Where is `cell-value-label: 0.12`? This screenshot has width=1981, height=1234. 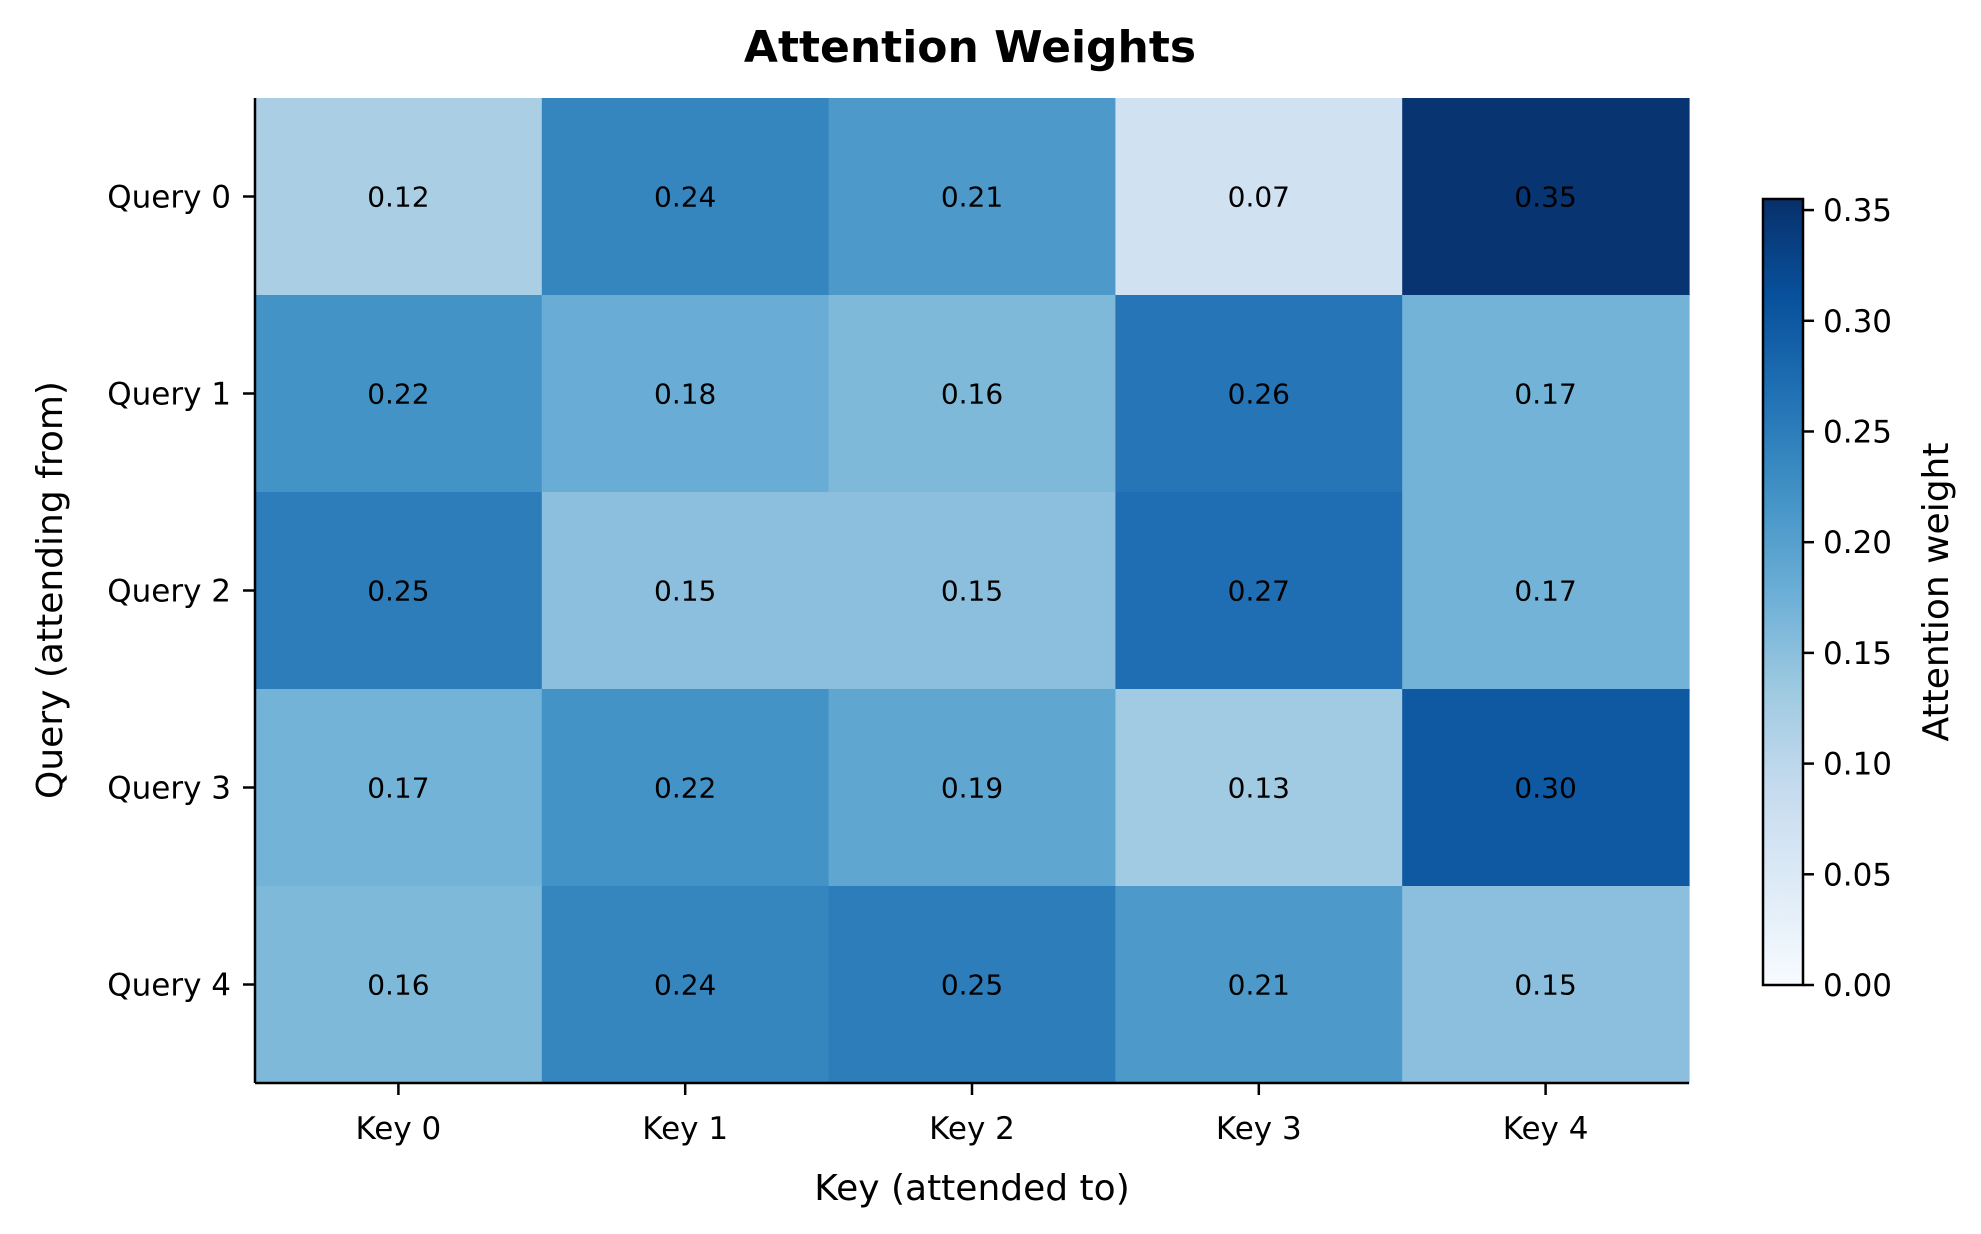
cell-value-label: 0.12 is located at coordinates (398, 197).